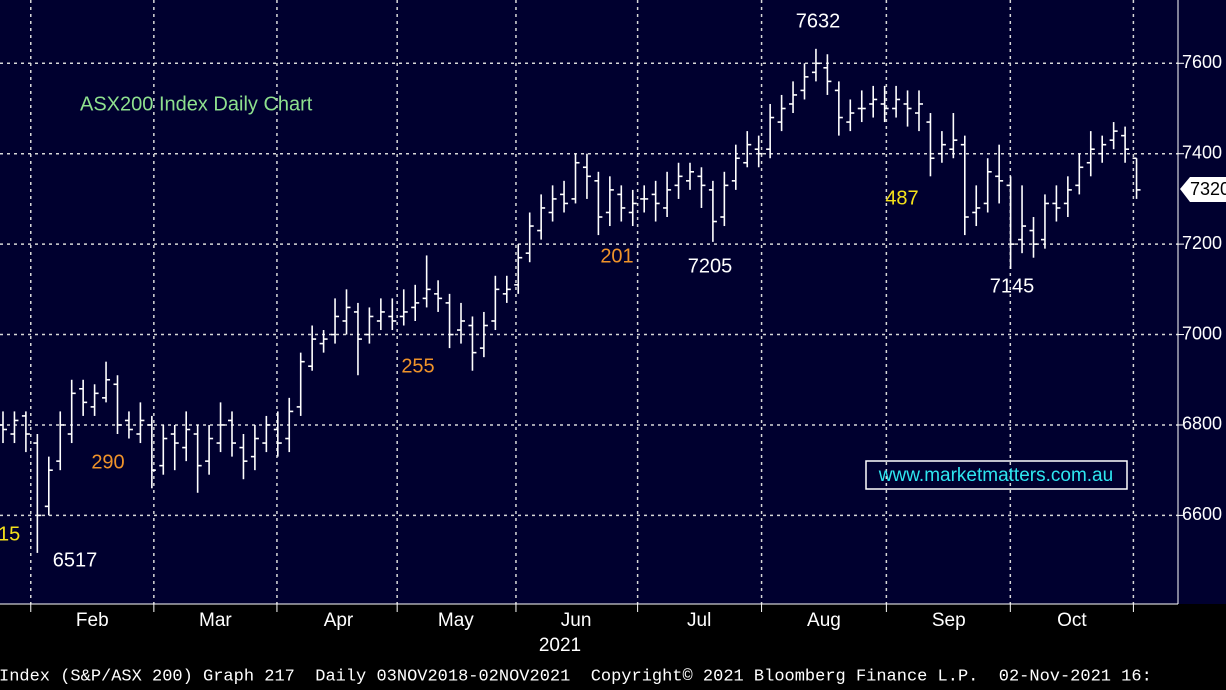  Describe the element at coordinates (710, 266) in the screenshot. I see `annotation: 7205` at that location.